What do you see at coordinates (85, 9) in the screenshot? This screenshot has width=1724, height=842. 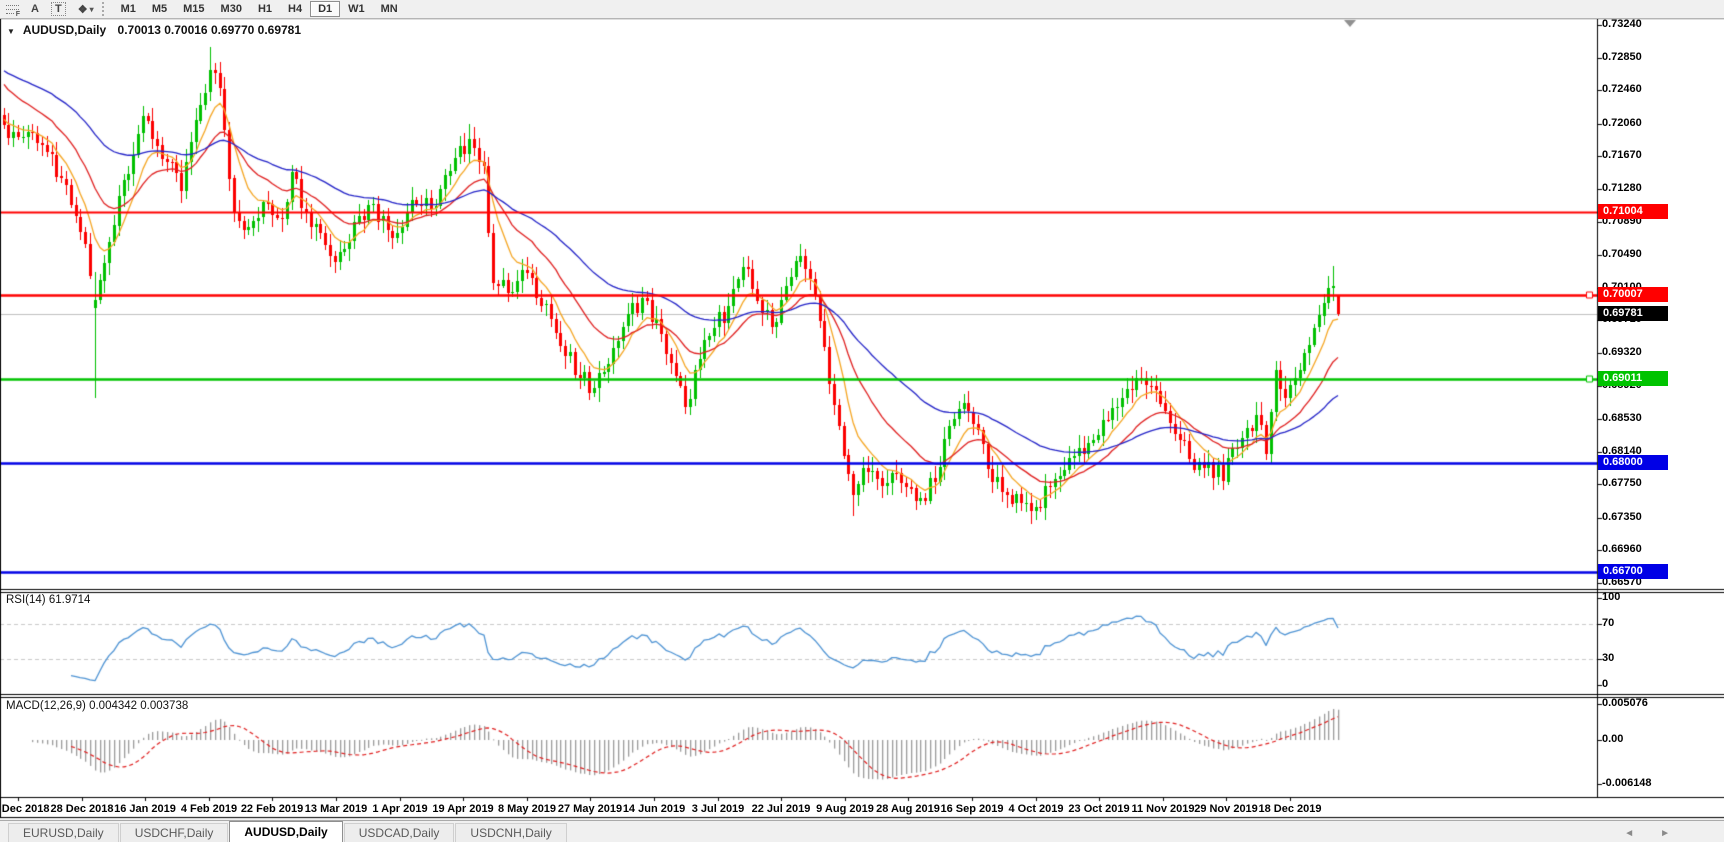 I see `arrows-tool-icon: ❖ ▾` at bounding box center [85, 9].